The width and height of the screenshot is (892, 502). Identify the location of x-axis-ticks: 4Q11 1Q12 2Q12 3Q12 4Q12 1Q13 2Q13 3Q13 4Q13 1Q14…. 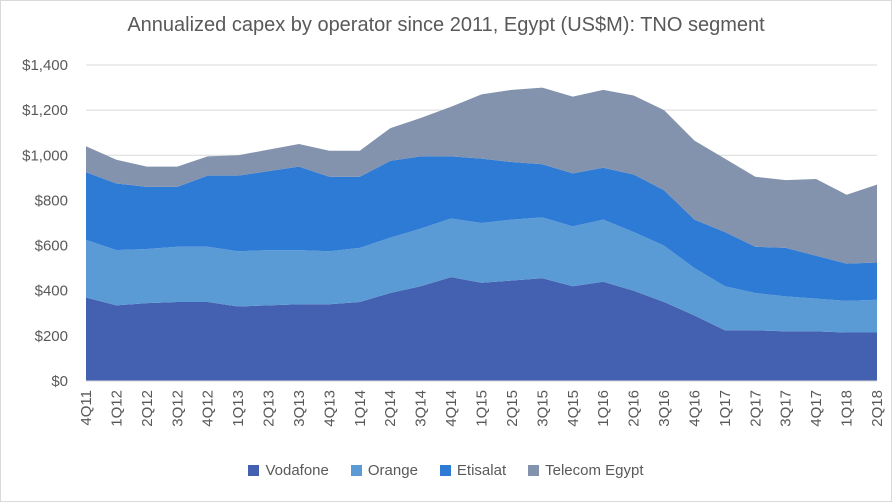
(482, 408).